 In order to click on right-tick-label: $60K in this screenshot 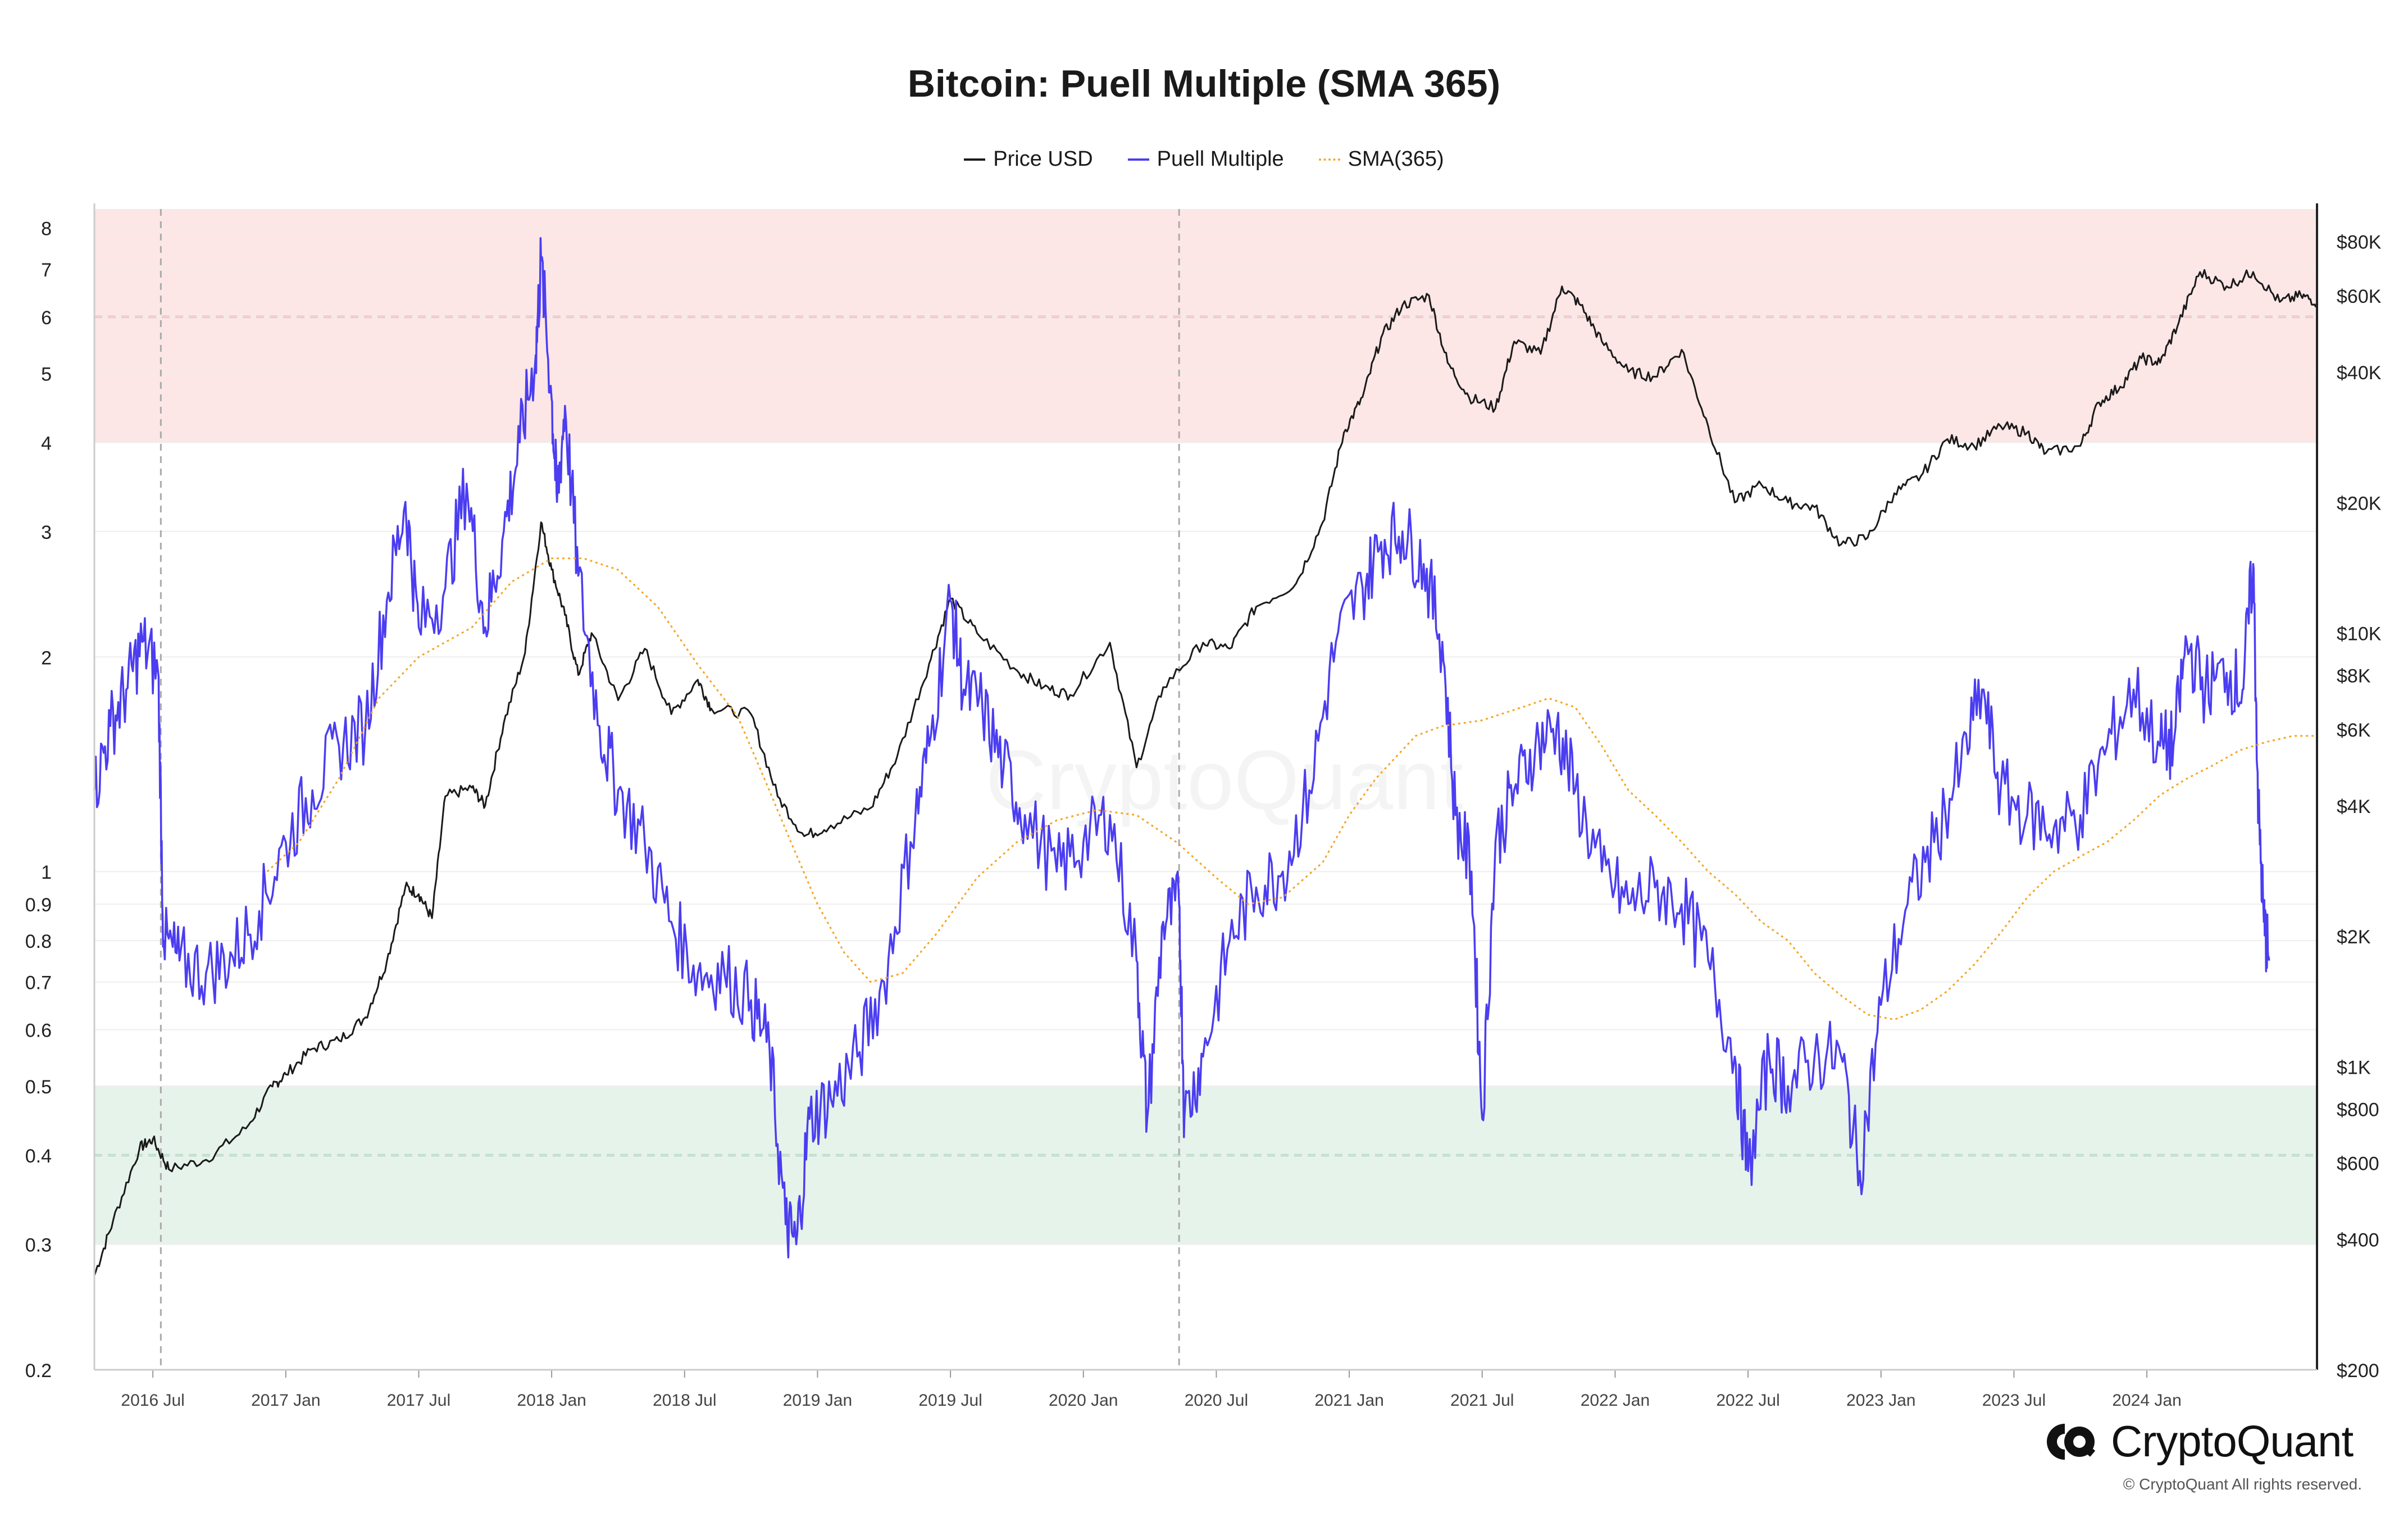, I will do `click(2359, 296)`.